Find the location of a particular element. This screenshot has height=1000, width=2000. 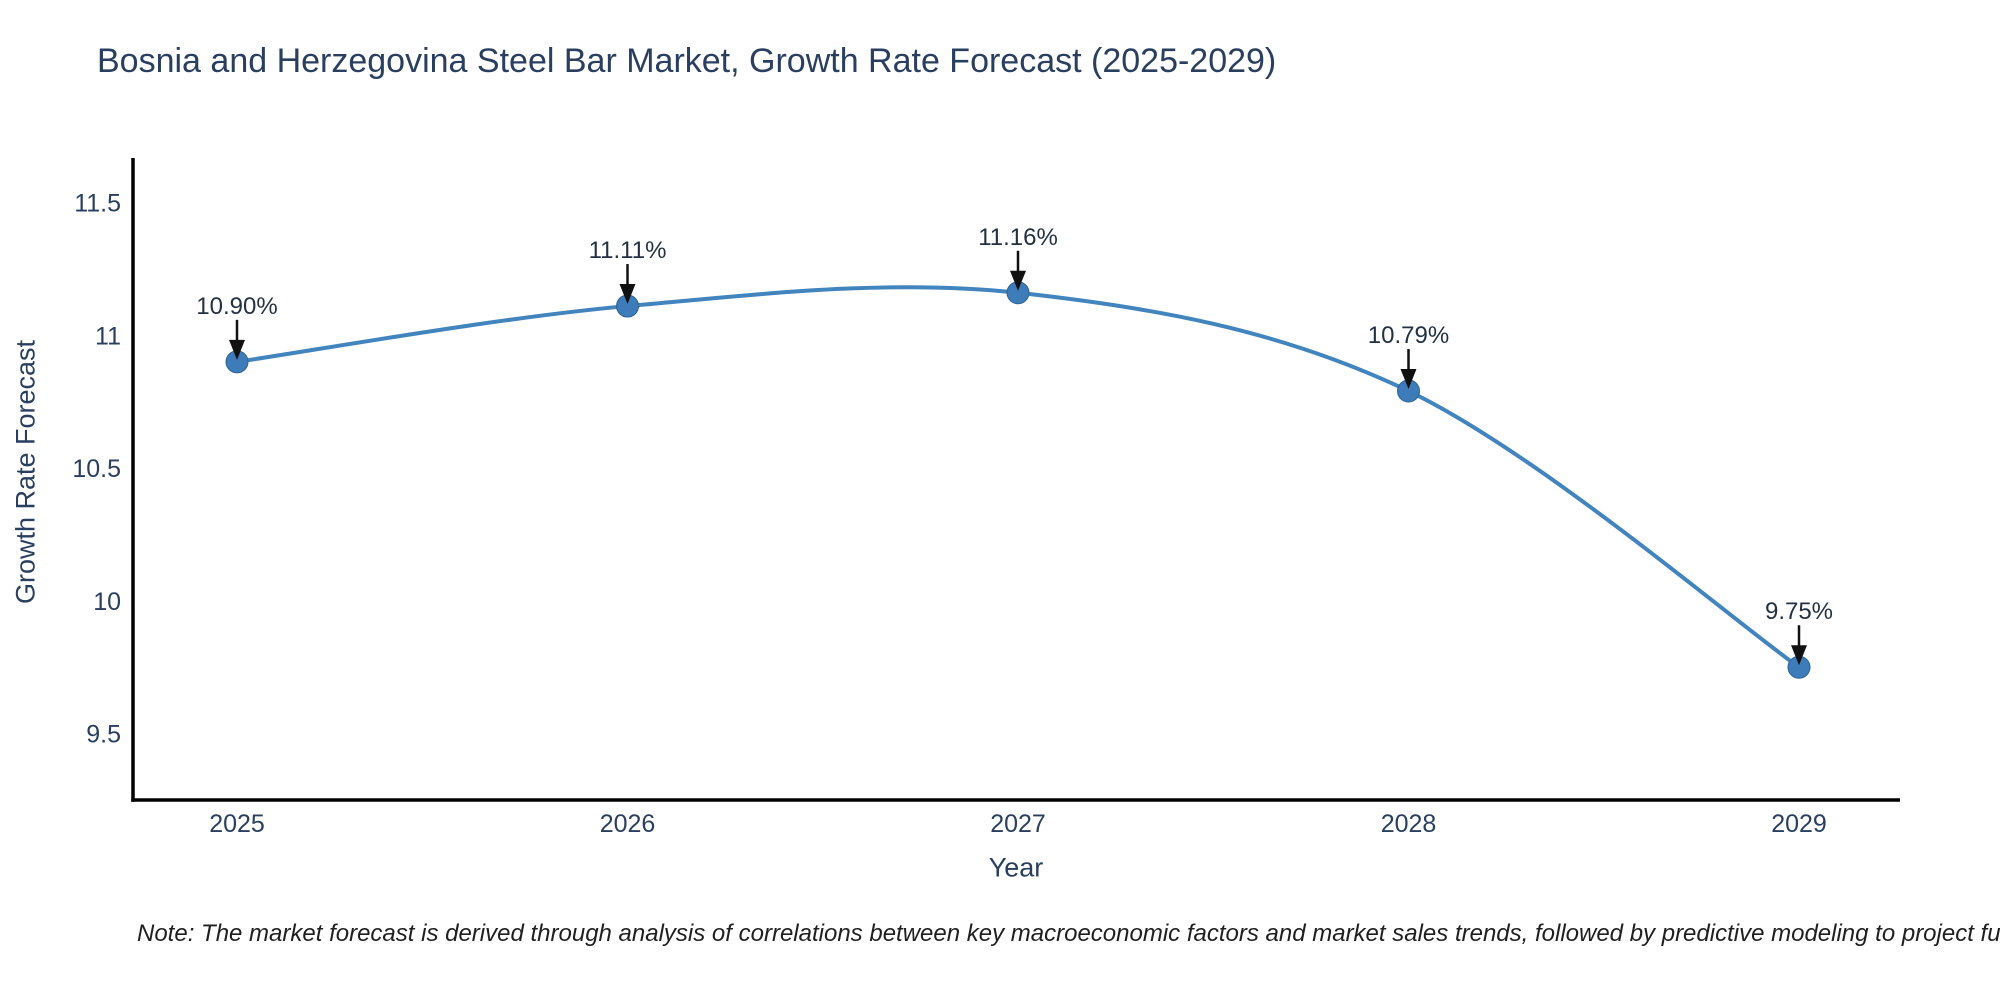

x-axis-title: Year is located at coordinates (1016, 867).